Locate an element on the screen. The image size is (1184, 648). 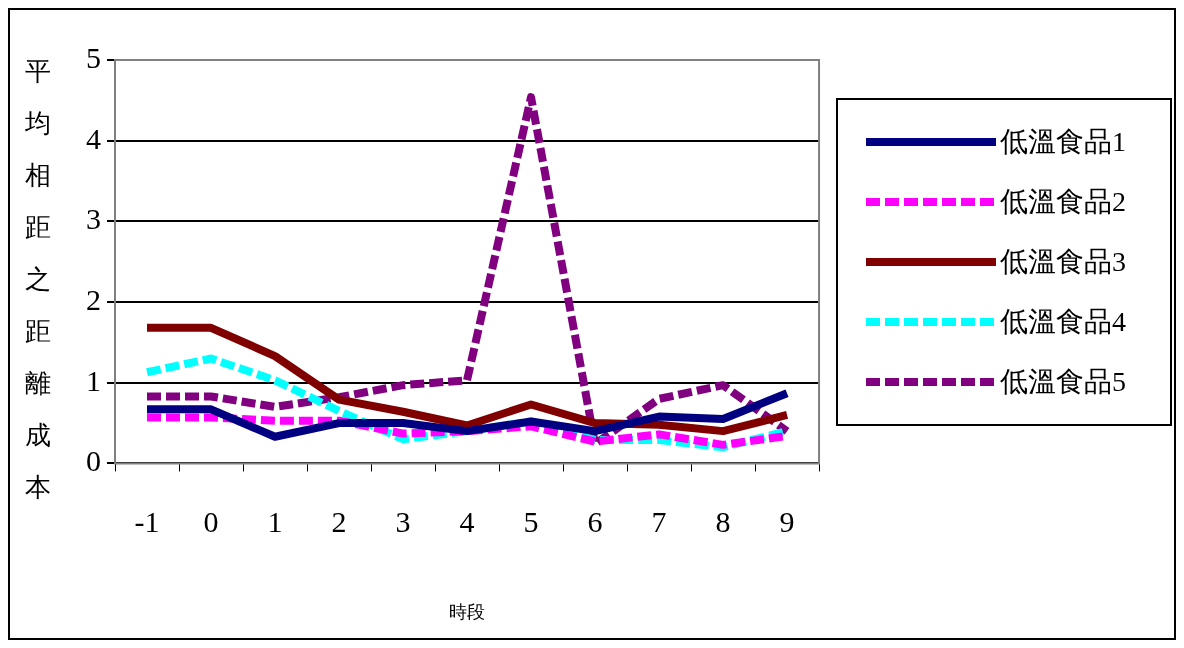
y-tick-label: 1 is located at coordinates (93, 380).